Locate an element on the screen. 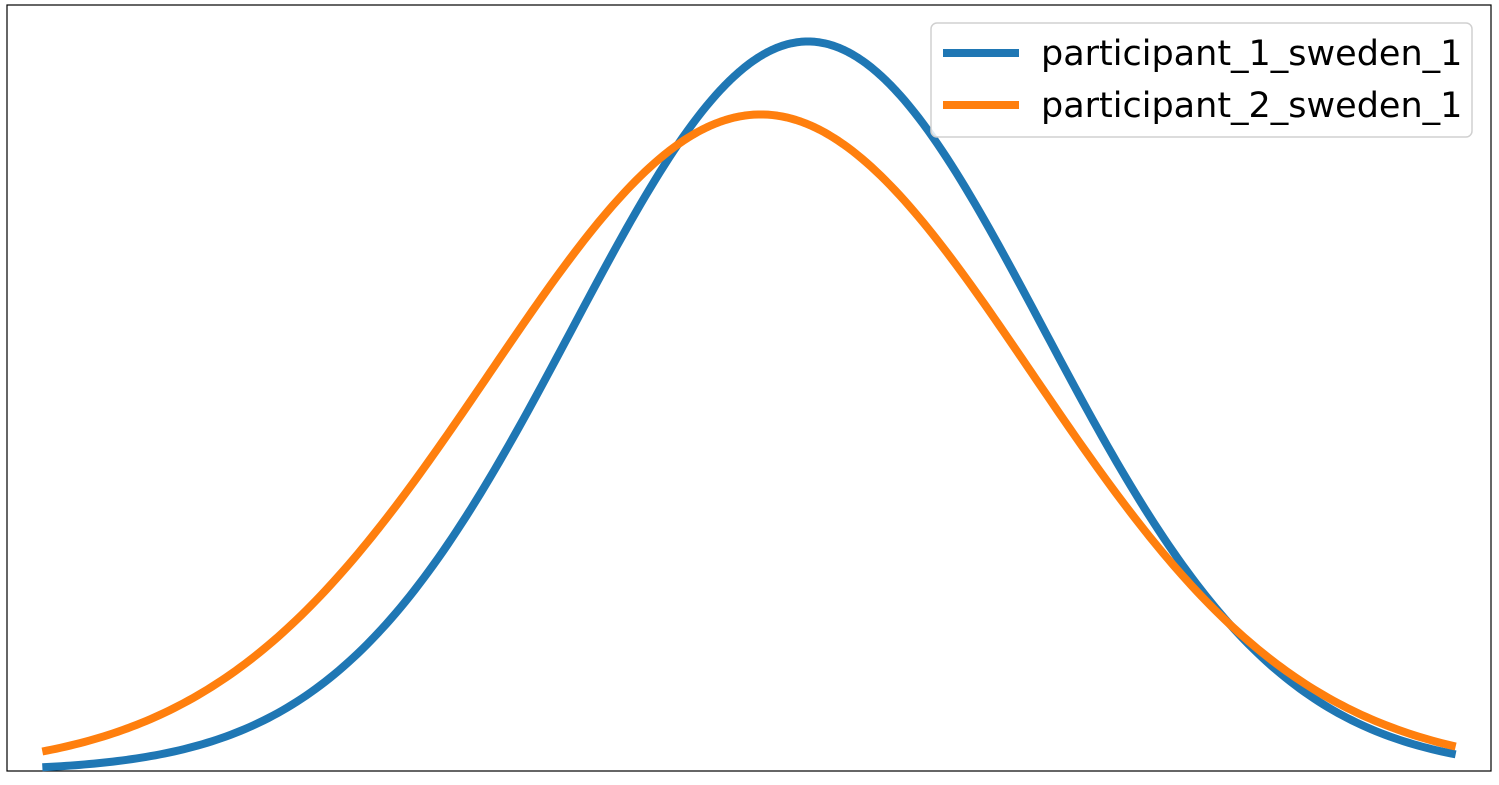 The image size is (1499, 785). legend-frame is located at coordinates (1201, 80).